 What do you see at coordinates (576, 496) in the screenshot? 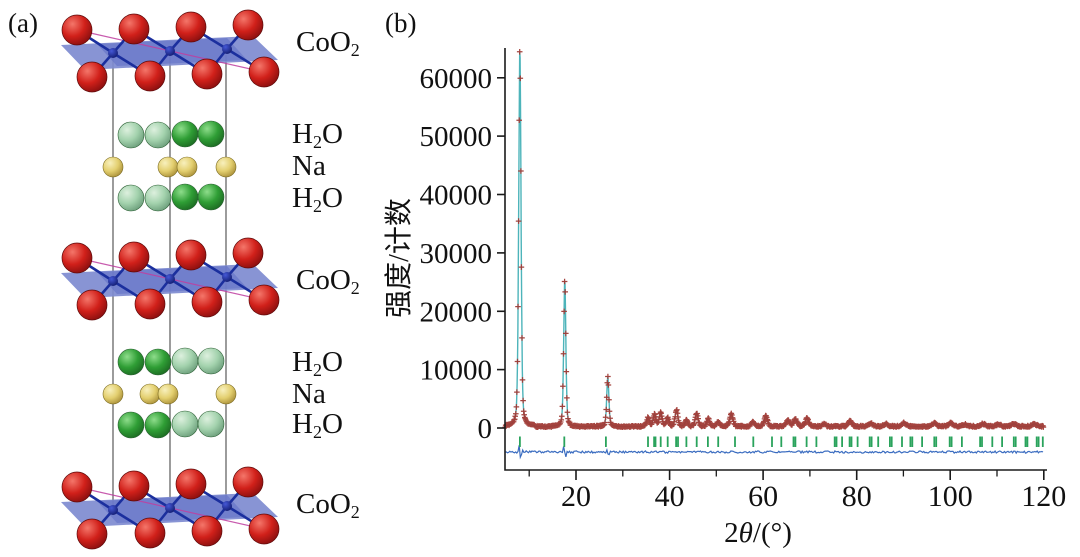
I see `x-tick-label: 20` at bounding box center [576, 496].